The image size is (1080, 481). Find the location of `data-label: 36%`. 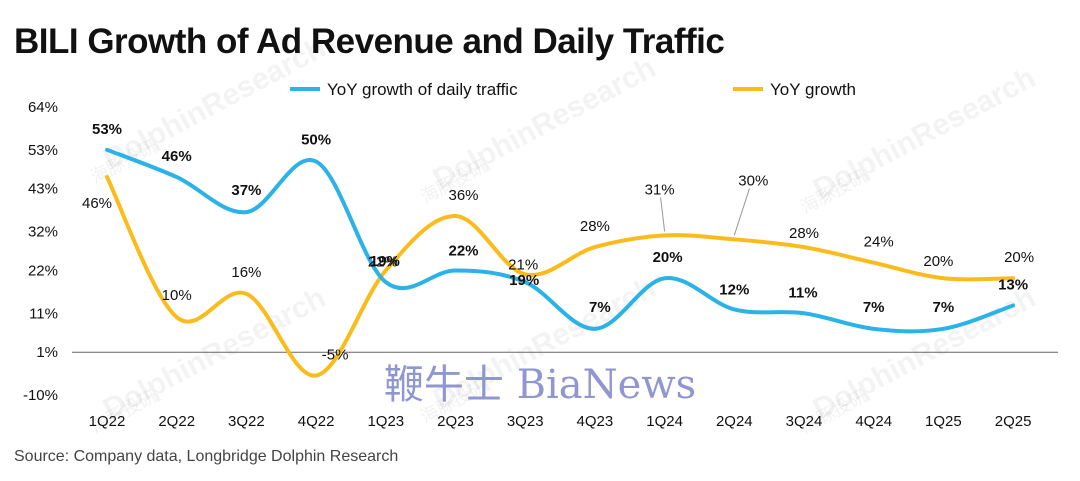

data-label: 36% is located at coordinates (463, 195).